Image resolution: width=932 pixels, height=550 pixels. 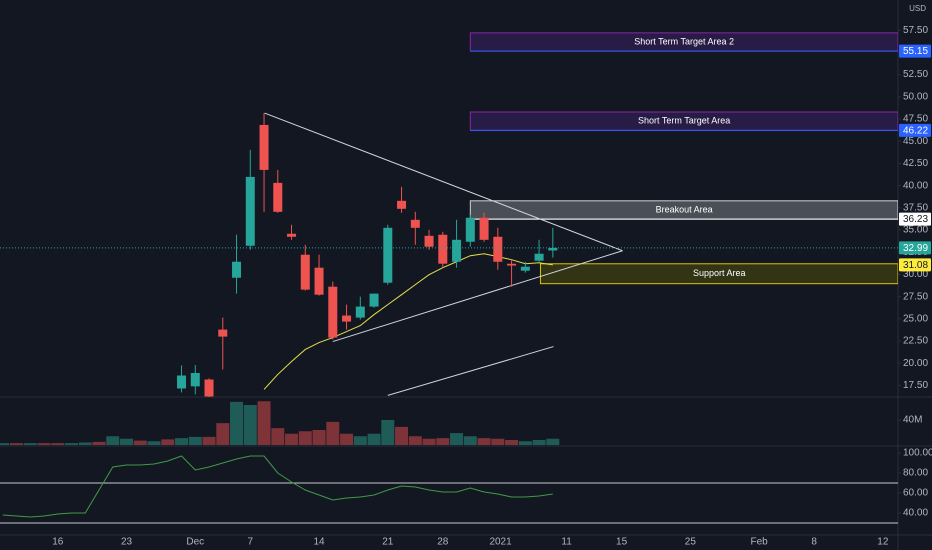 What do you see at coordinates (566, 542) in the screenshot?
I see `x-tick-label: 11` at bounding box center [566, 542].